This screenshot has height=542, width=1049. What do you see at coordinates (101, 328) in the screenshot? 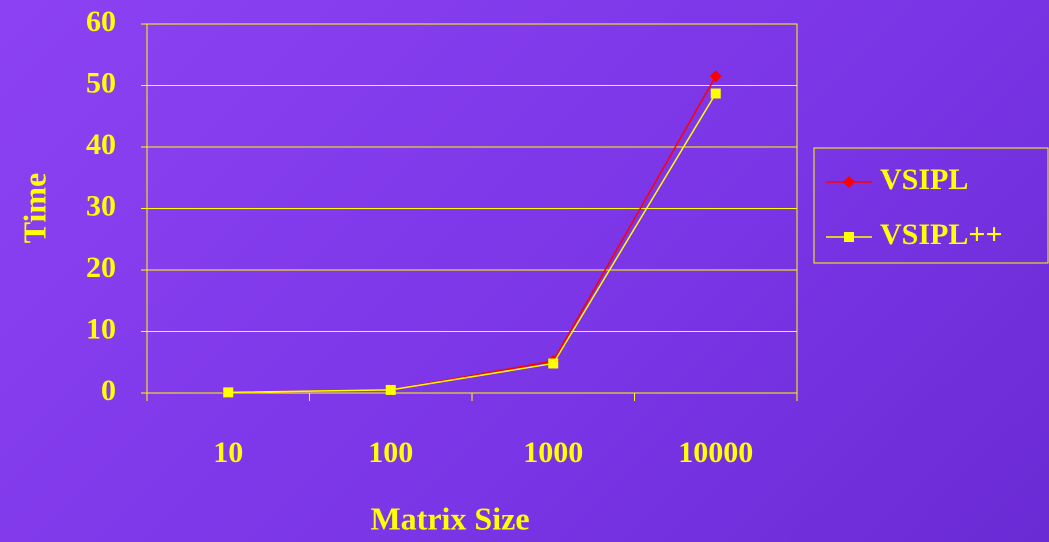
I see `y-tick-label: 10` at bounding box center [101, 328].